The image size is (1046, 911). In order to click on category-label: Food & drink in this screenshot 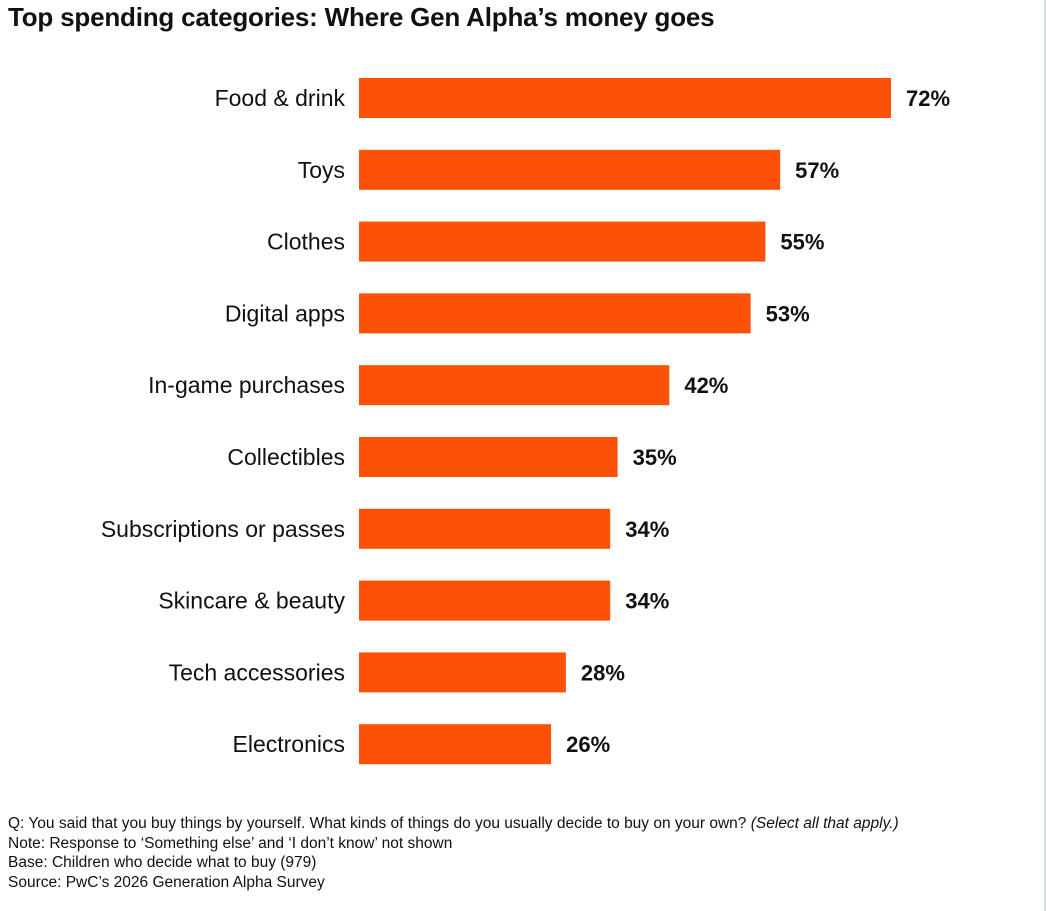, I will do `click(280, 98)`.